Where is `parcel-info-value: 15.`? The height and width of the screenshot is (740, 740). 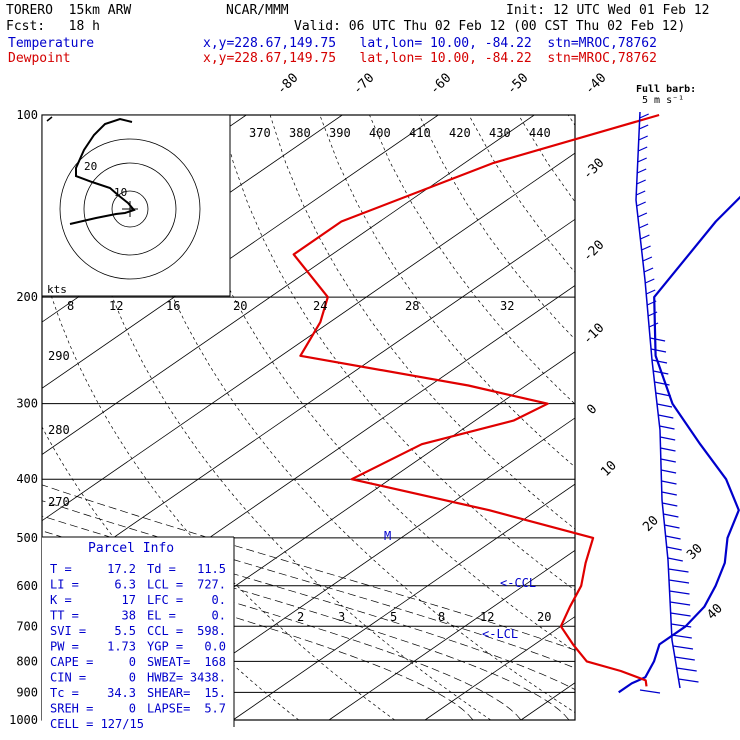
parcel-info-value: 15. is located at coordinates (215, 693).